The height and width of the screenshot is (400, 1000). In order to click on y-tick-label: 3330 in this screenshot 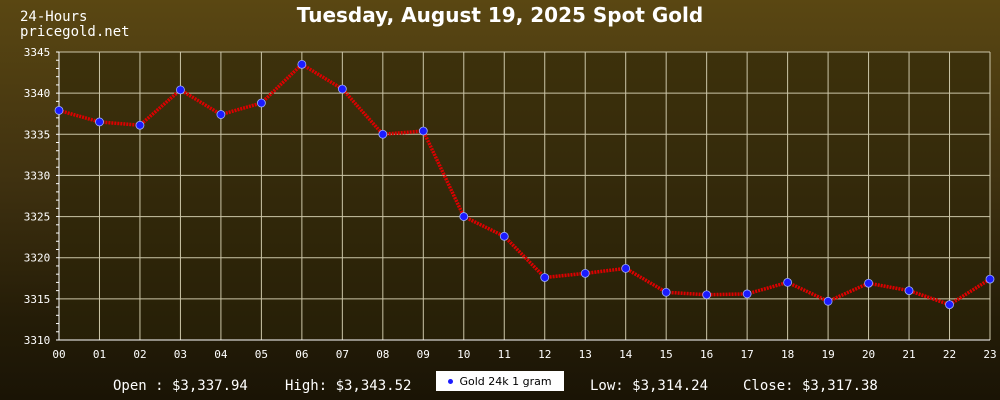, I will do `click(37, 175)`.